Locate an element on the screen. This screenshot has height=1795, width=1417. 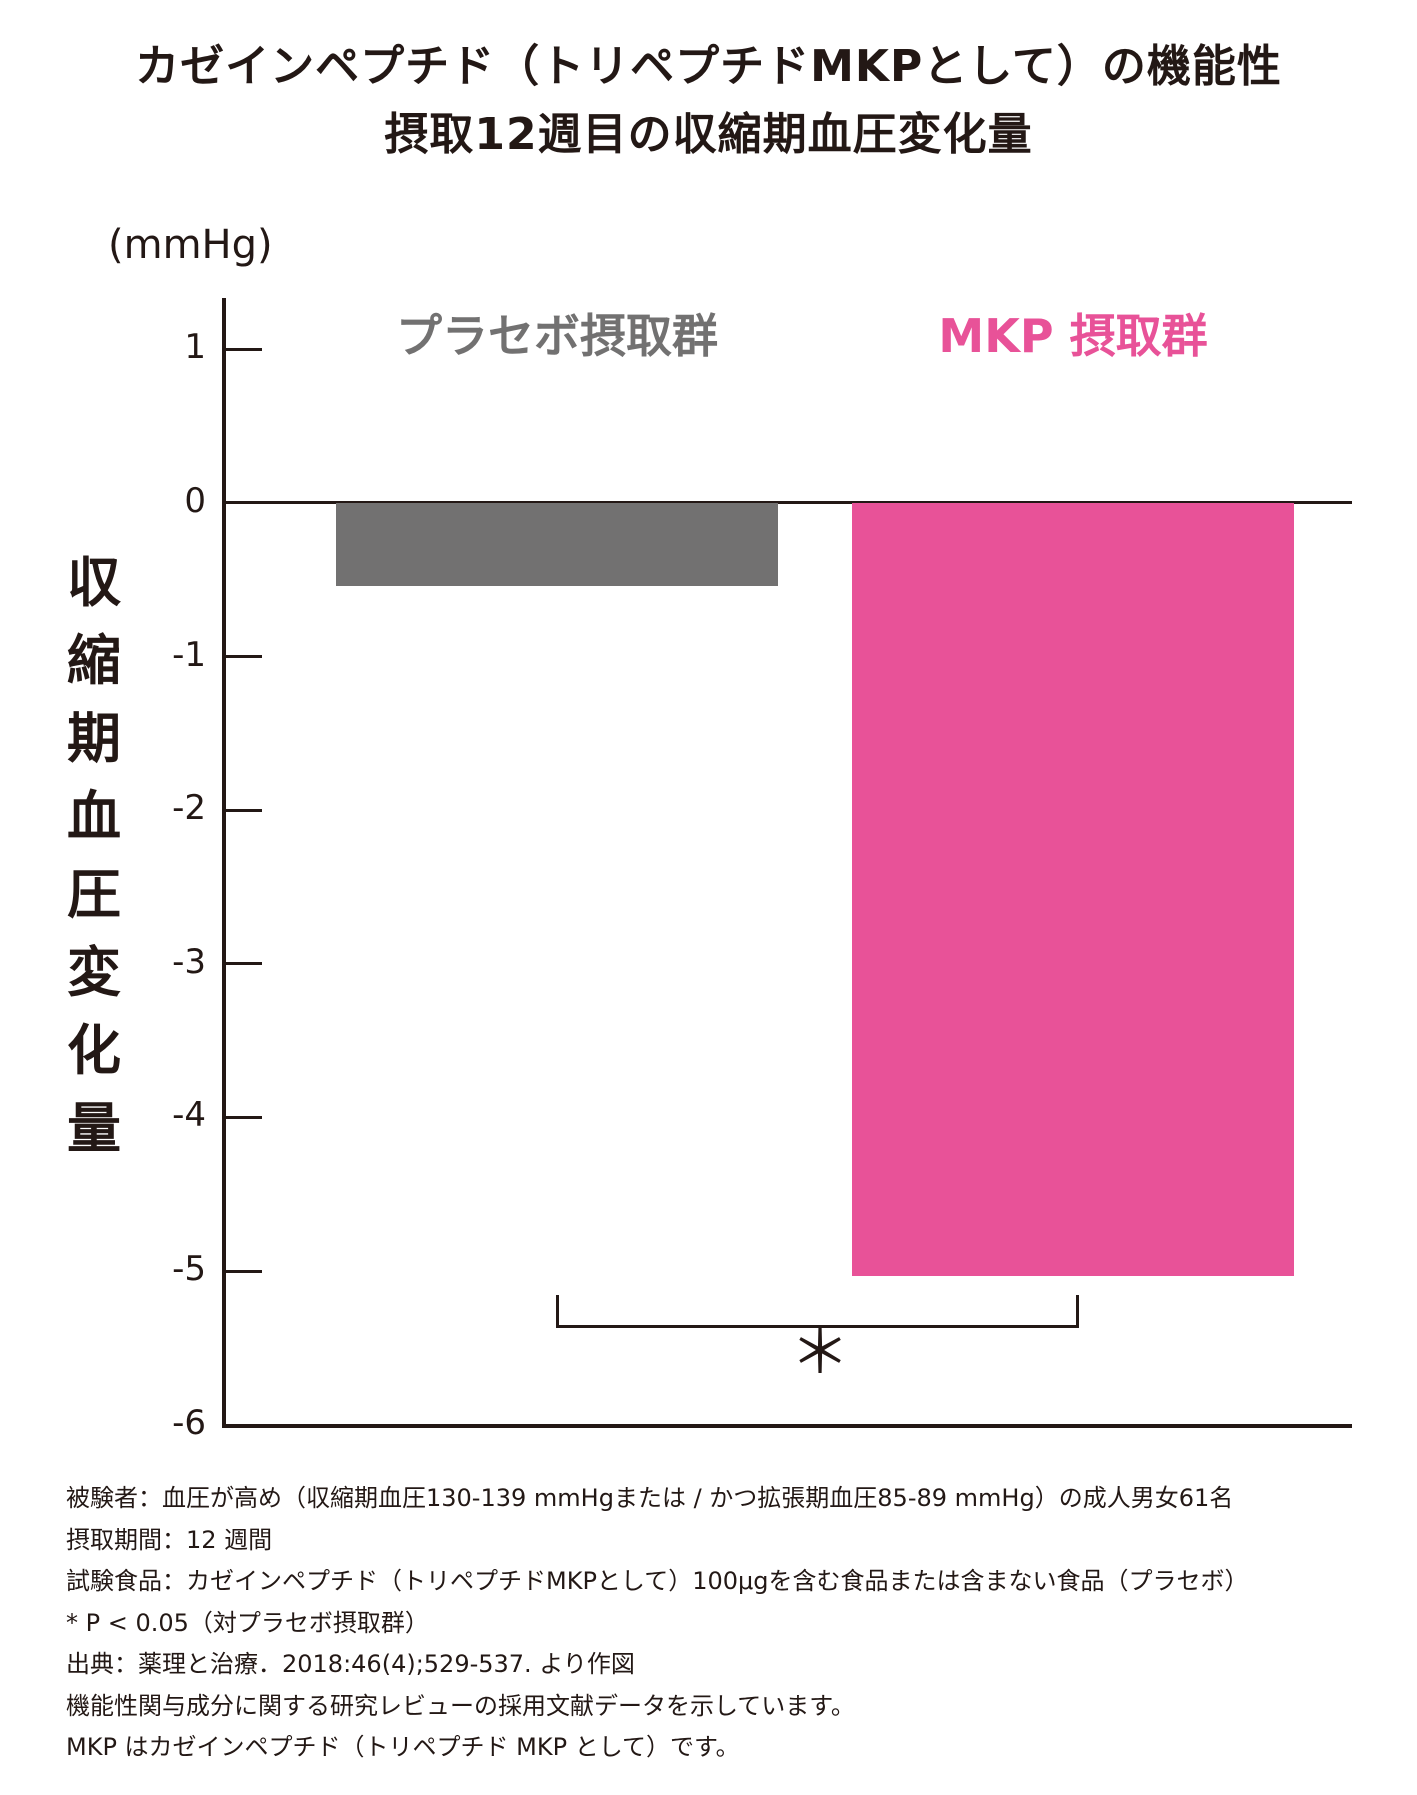
placebo-group-label: プラセボ摂取群 is located at coordinates (557, 336).